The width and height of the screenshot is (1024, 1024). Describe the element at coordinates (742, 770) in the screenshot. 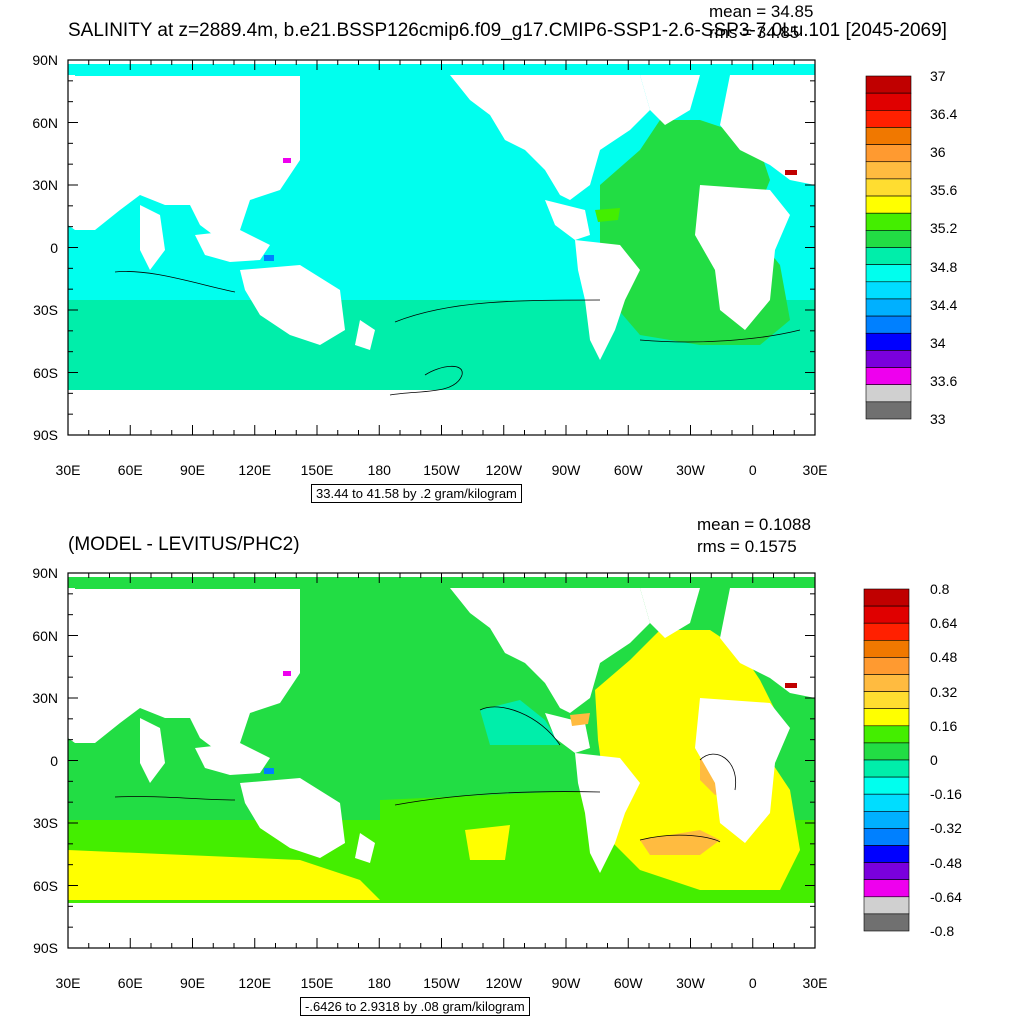

I see `panel2-land-africa` at that location.